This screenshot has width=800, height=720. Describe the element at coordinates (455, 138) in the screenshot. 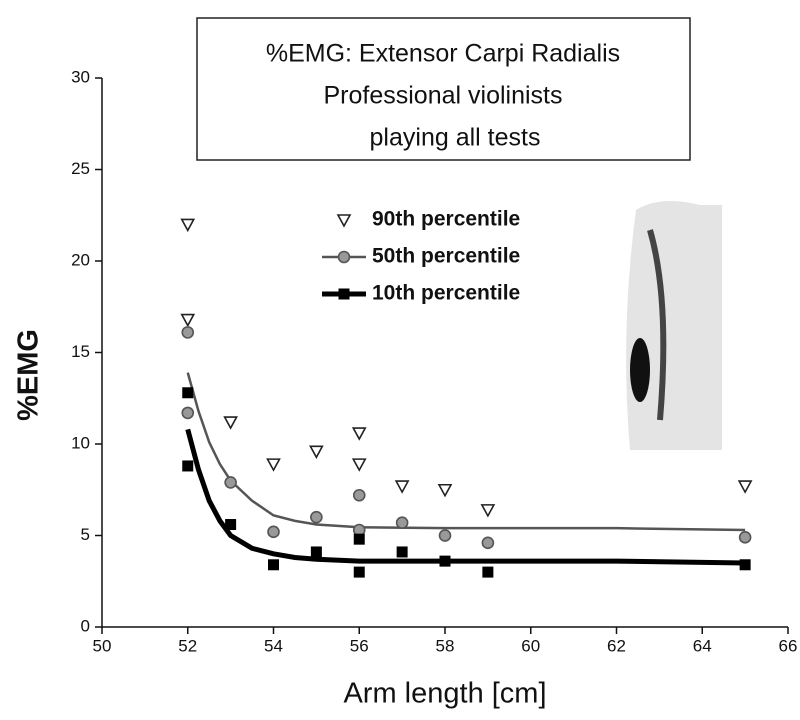

I see `title-line: playing all tests` at that location.